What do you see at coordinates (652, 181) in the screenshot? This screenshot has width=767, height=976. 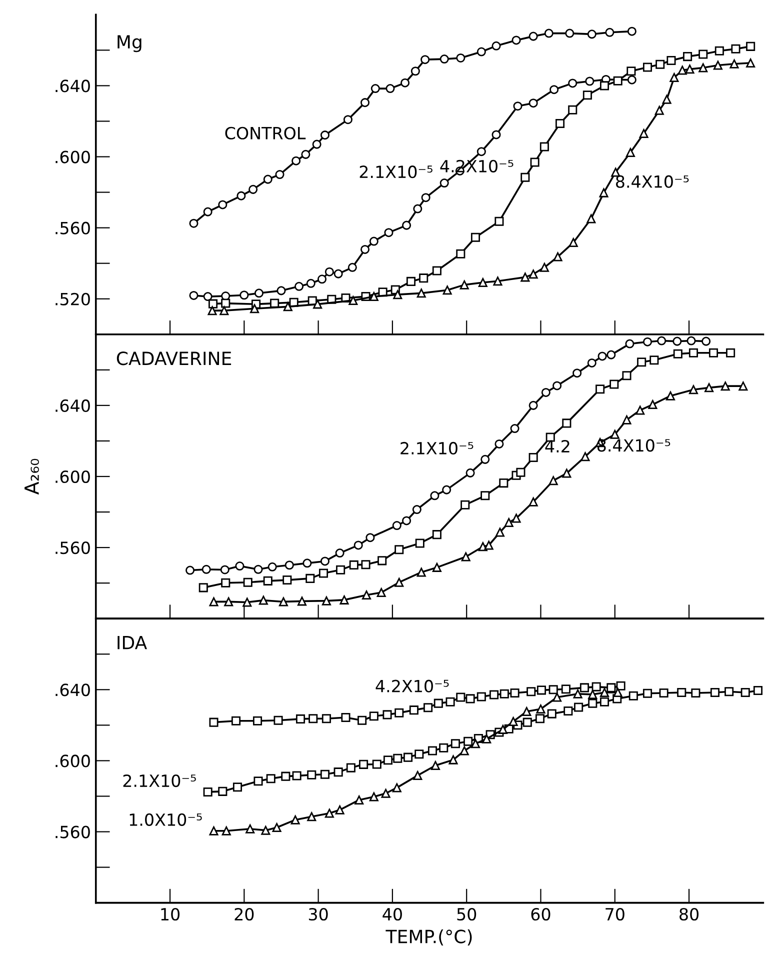 I see `annotation: 8.4X10⁻⁵` at bounding box center [652, 181].